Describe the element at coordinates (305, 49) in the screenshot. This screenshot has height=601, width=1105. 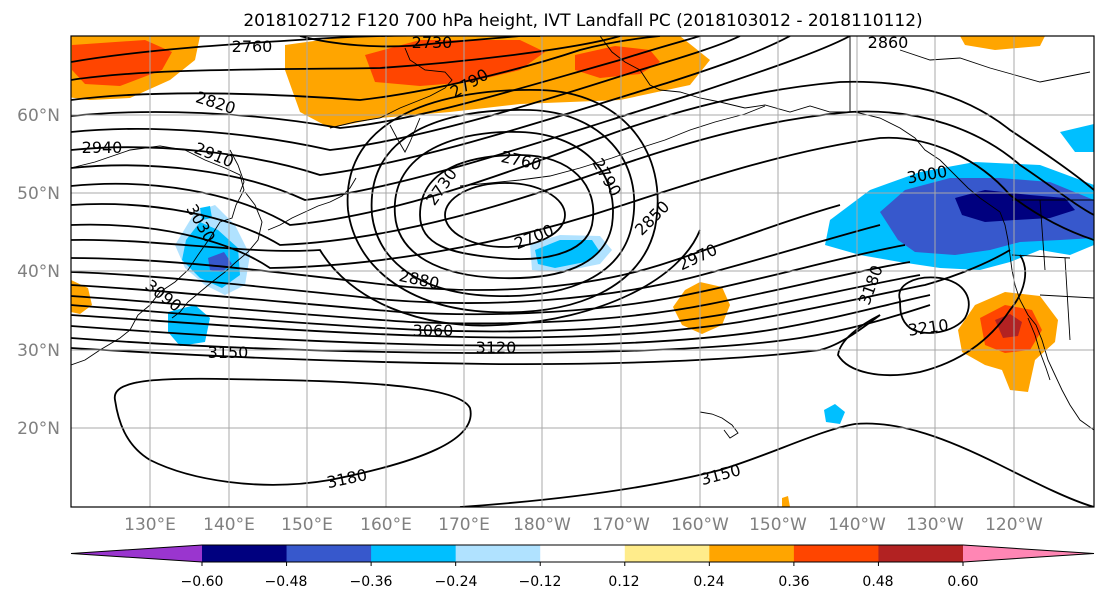
I see `height-contour-2760-north` at that location.